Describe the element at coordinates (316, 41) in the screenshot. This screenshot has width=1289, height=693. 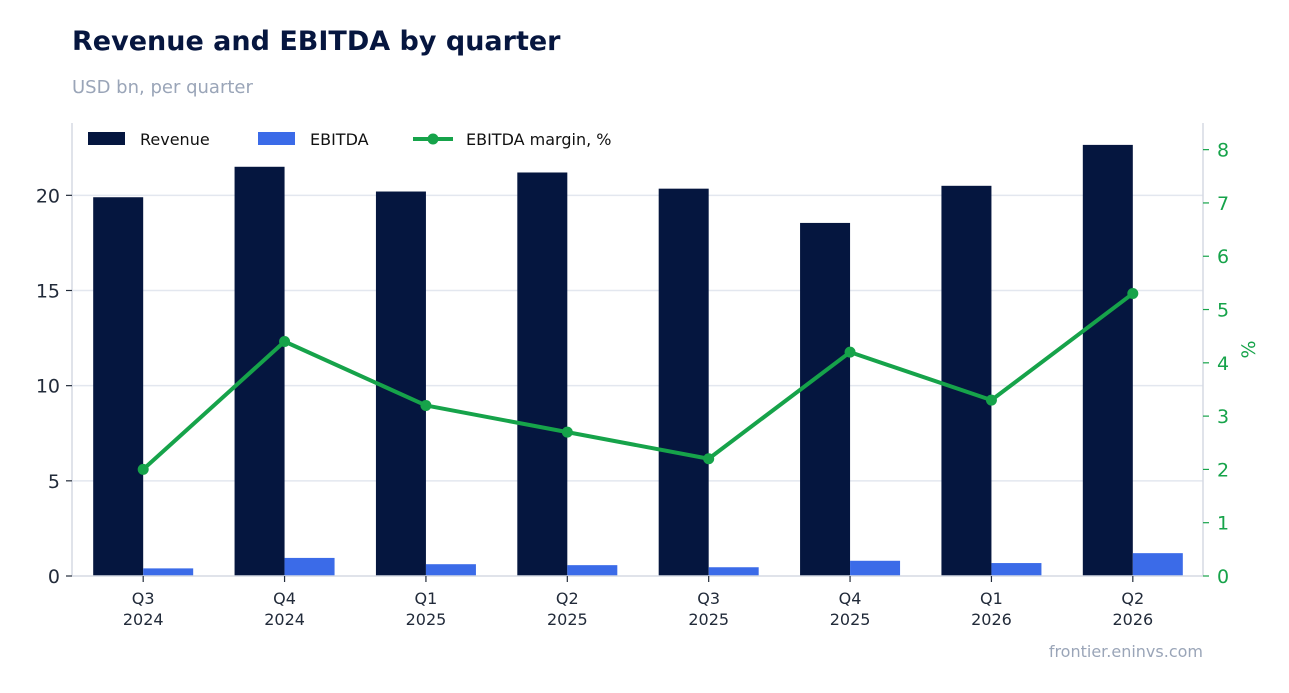
I see `chart-title: Revenue and EBITDA by quarter` at that location.